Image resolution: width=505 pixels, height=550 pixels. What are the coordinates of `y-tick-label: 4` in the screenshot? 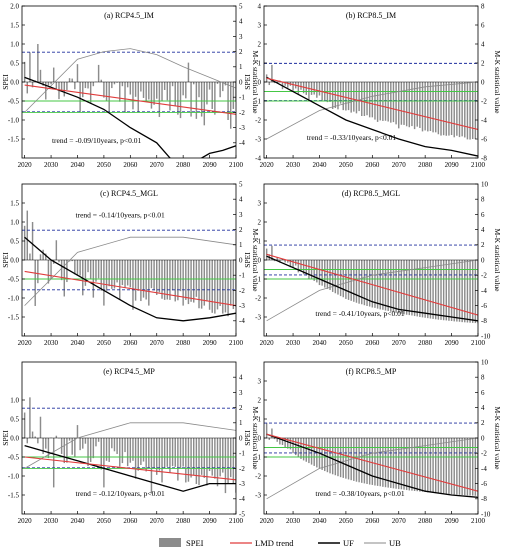 It's located at (260, 6).